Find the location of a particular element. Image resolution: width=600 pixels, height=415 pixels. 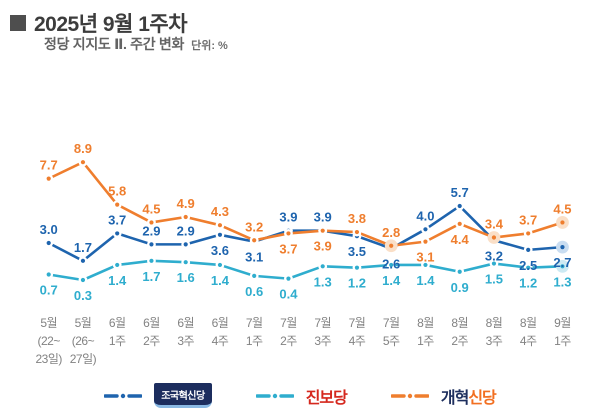

legend-dashdot-line-cyan-icon is located at coordinates (274, 395).